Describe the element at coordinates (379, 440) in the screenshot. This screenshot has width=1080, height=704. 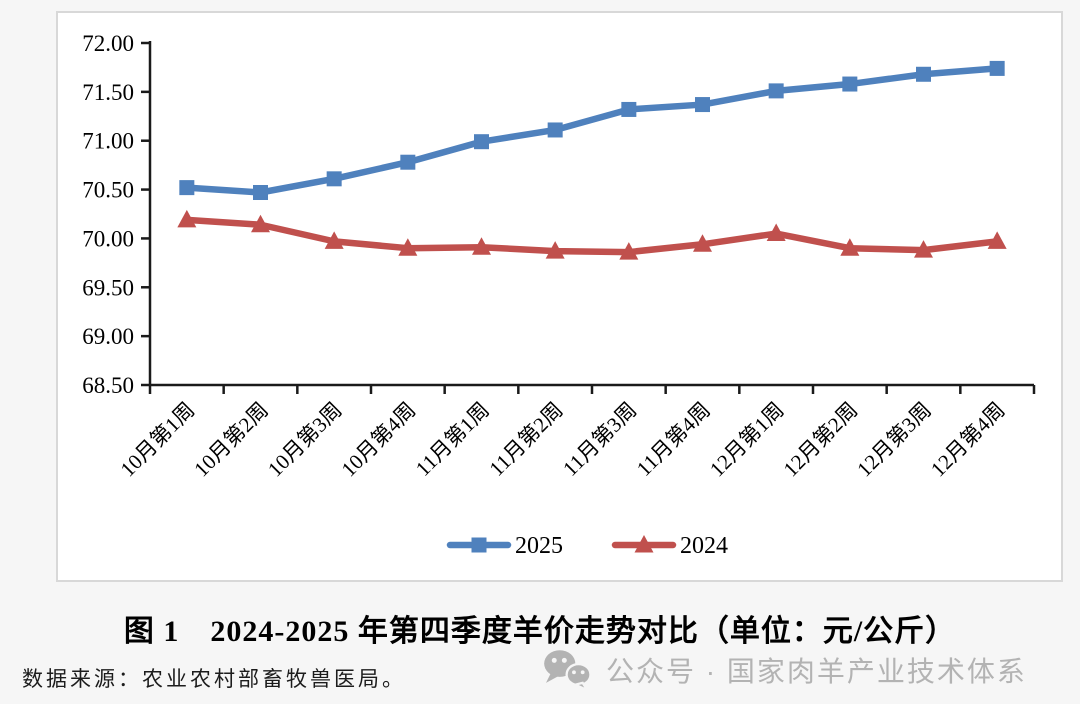
I see `x-tick-label: 10月第4周` at that location.